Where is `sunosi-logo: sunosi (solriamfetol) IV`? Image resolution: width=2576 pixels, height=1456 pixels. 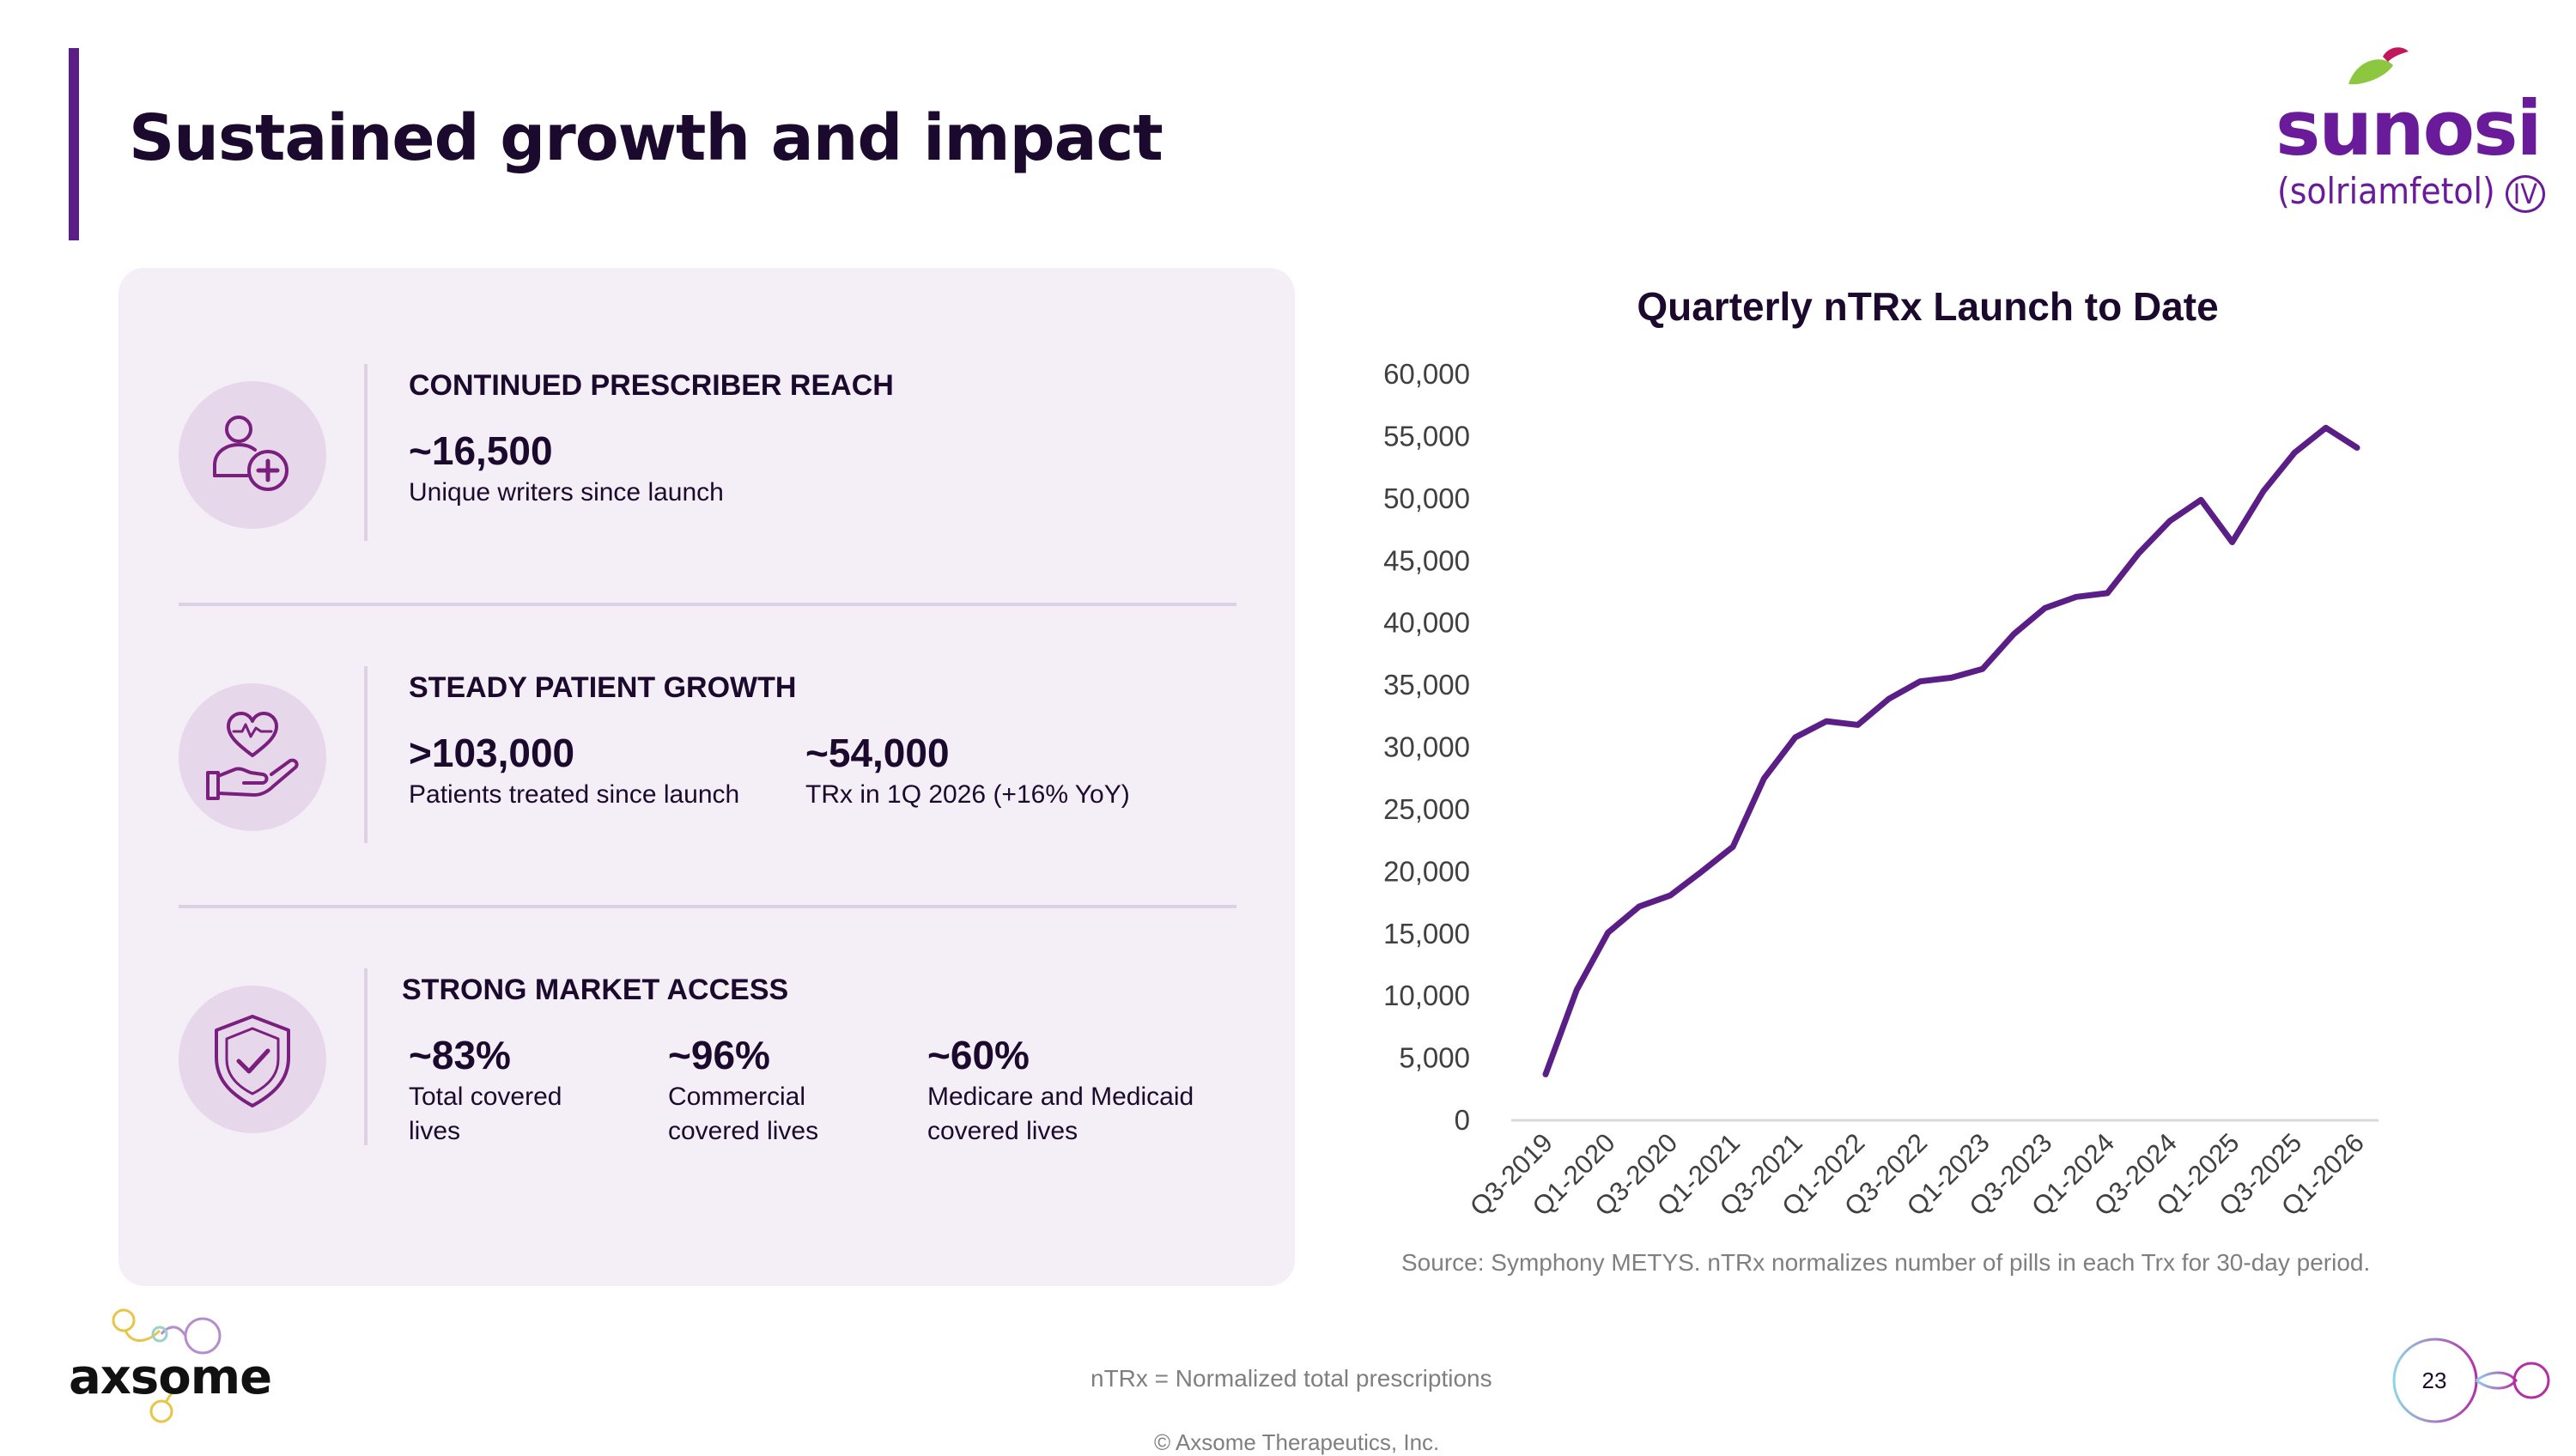
sunosi-logo: sunosi (solriamfetol) IV is located at coordinates (2401, 127).